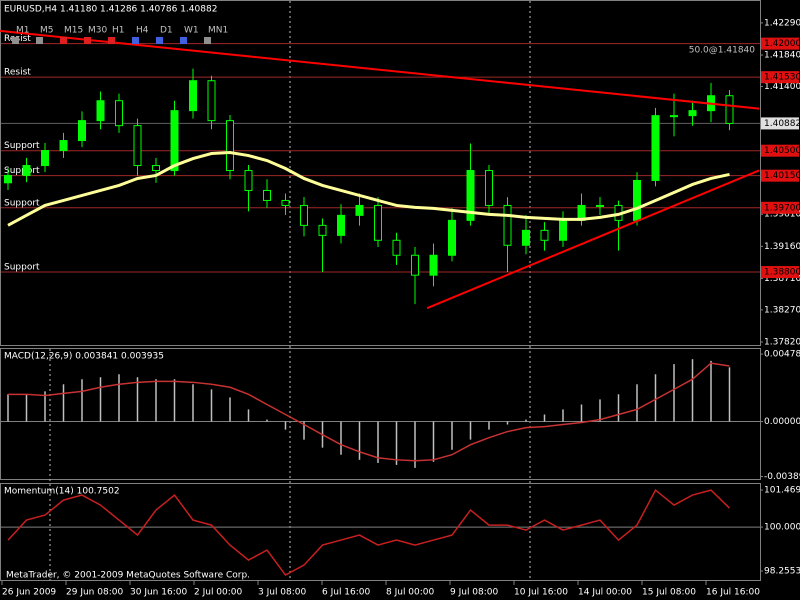  What do you see at coordinates (166, 31) in the screenshot?
I see `timeframe-button: D1` at bounding box center [166, 31].